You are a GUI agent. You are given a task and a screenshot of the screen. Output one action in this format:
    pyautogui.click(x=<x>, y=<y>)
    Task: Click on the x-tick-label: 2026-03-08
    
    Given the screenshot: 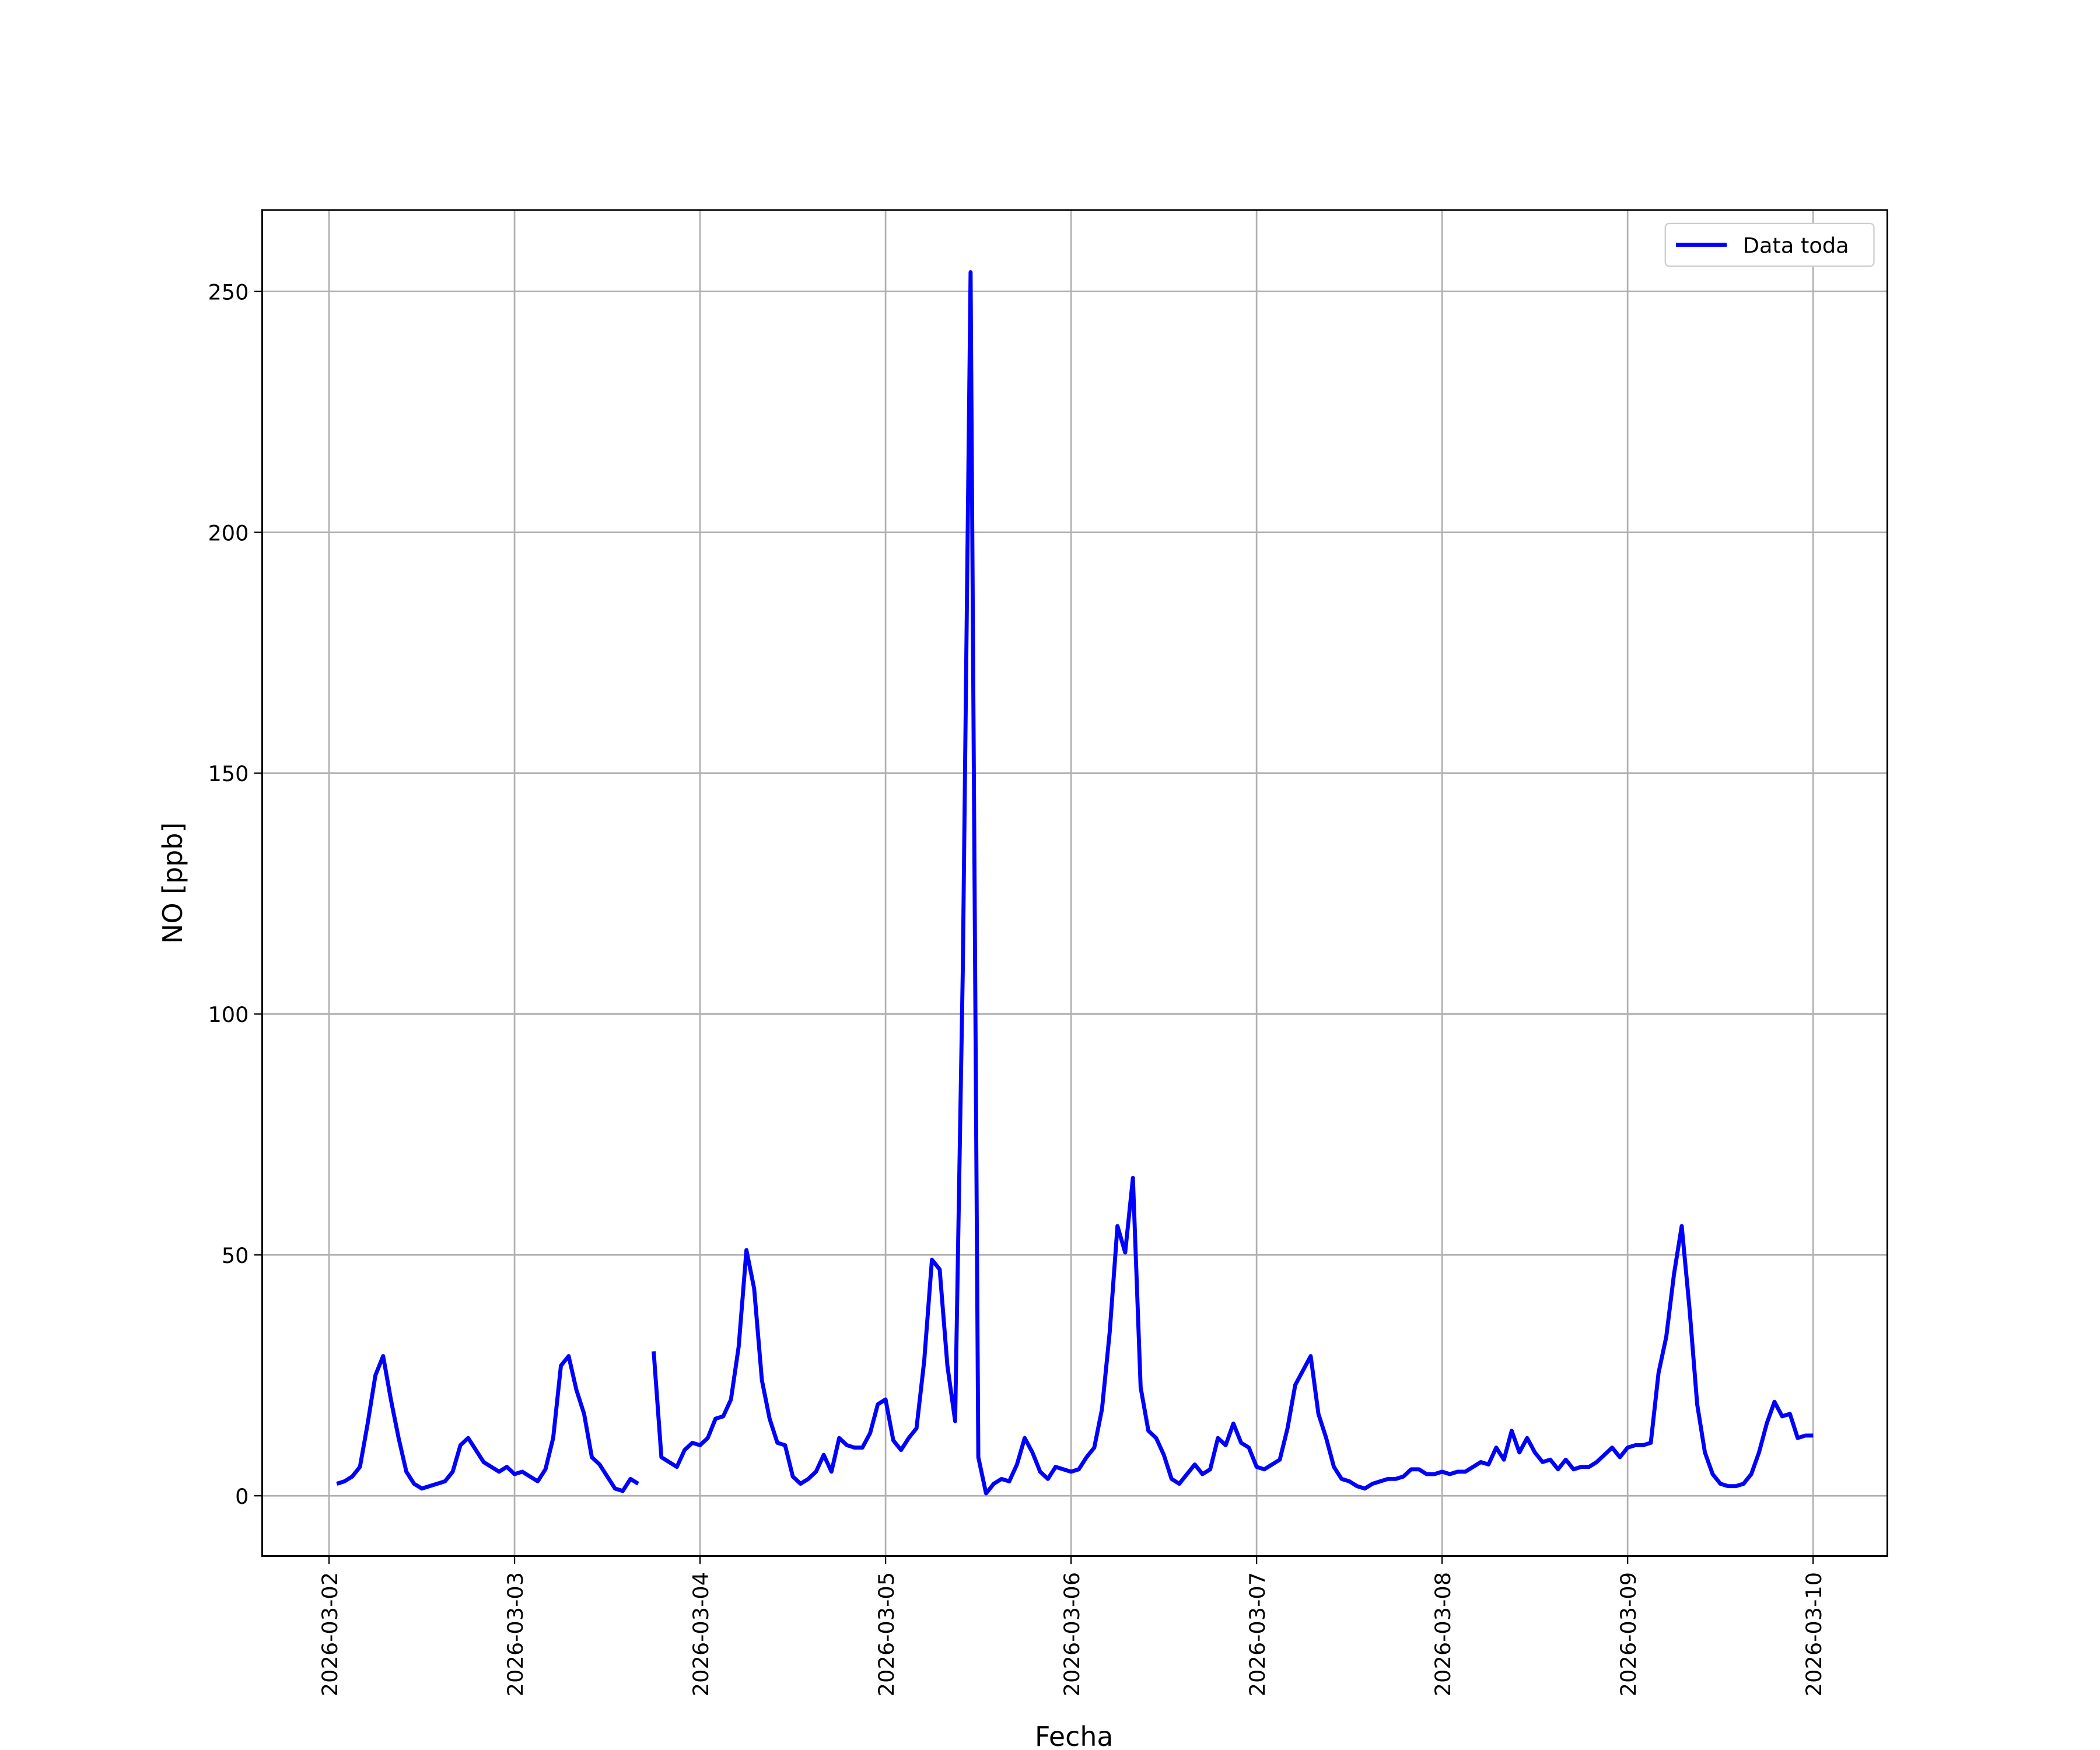 What is the action you would take?
    pyautogui.click(x=1442, y=1634)
    